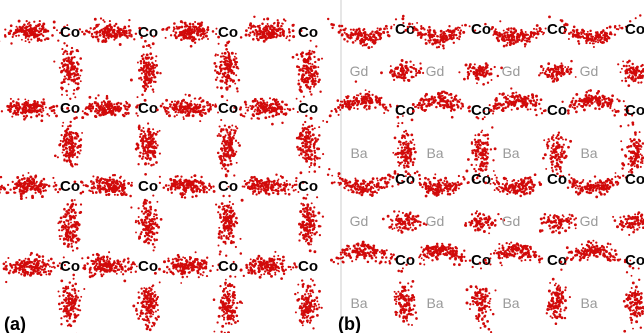  What do you see at coordinates (349, 323) in the screenshot?
I see `panel-b-label: (b)` at bounding box center [349, 323].